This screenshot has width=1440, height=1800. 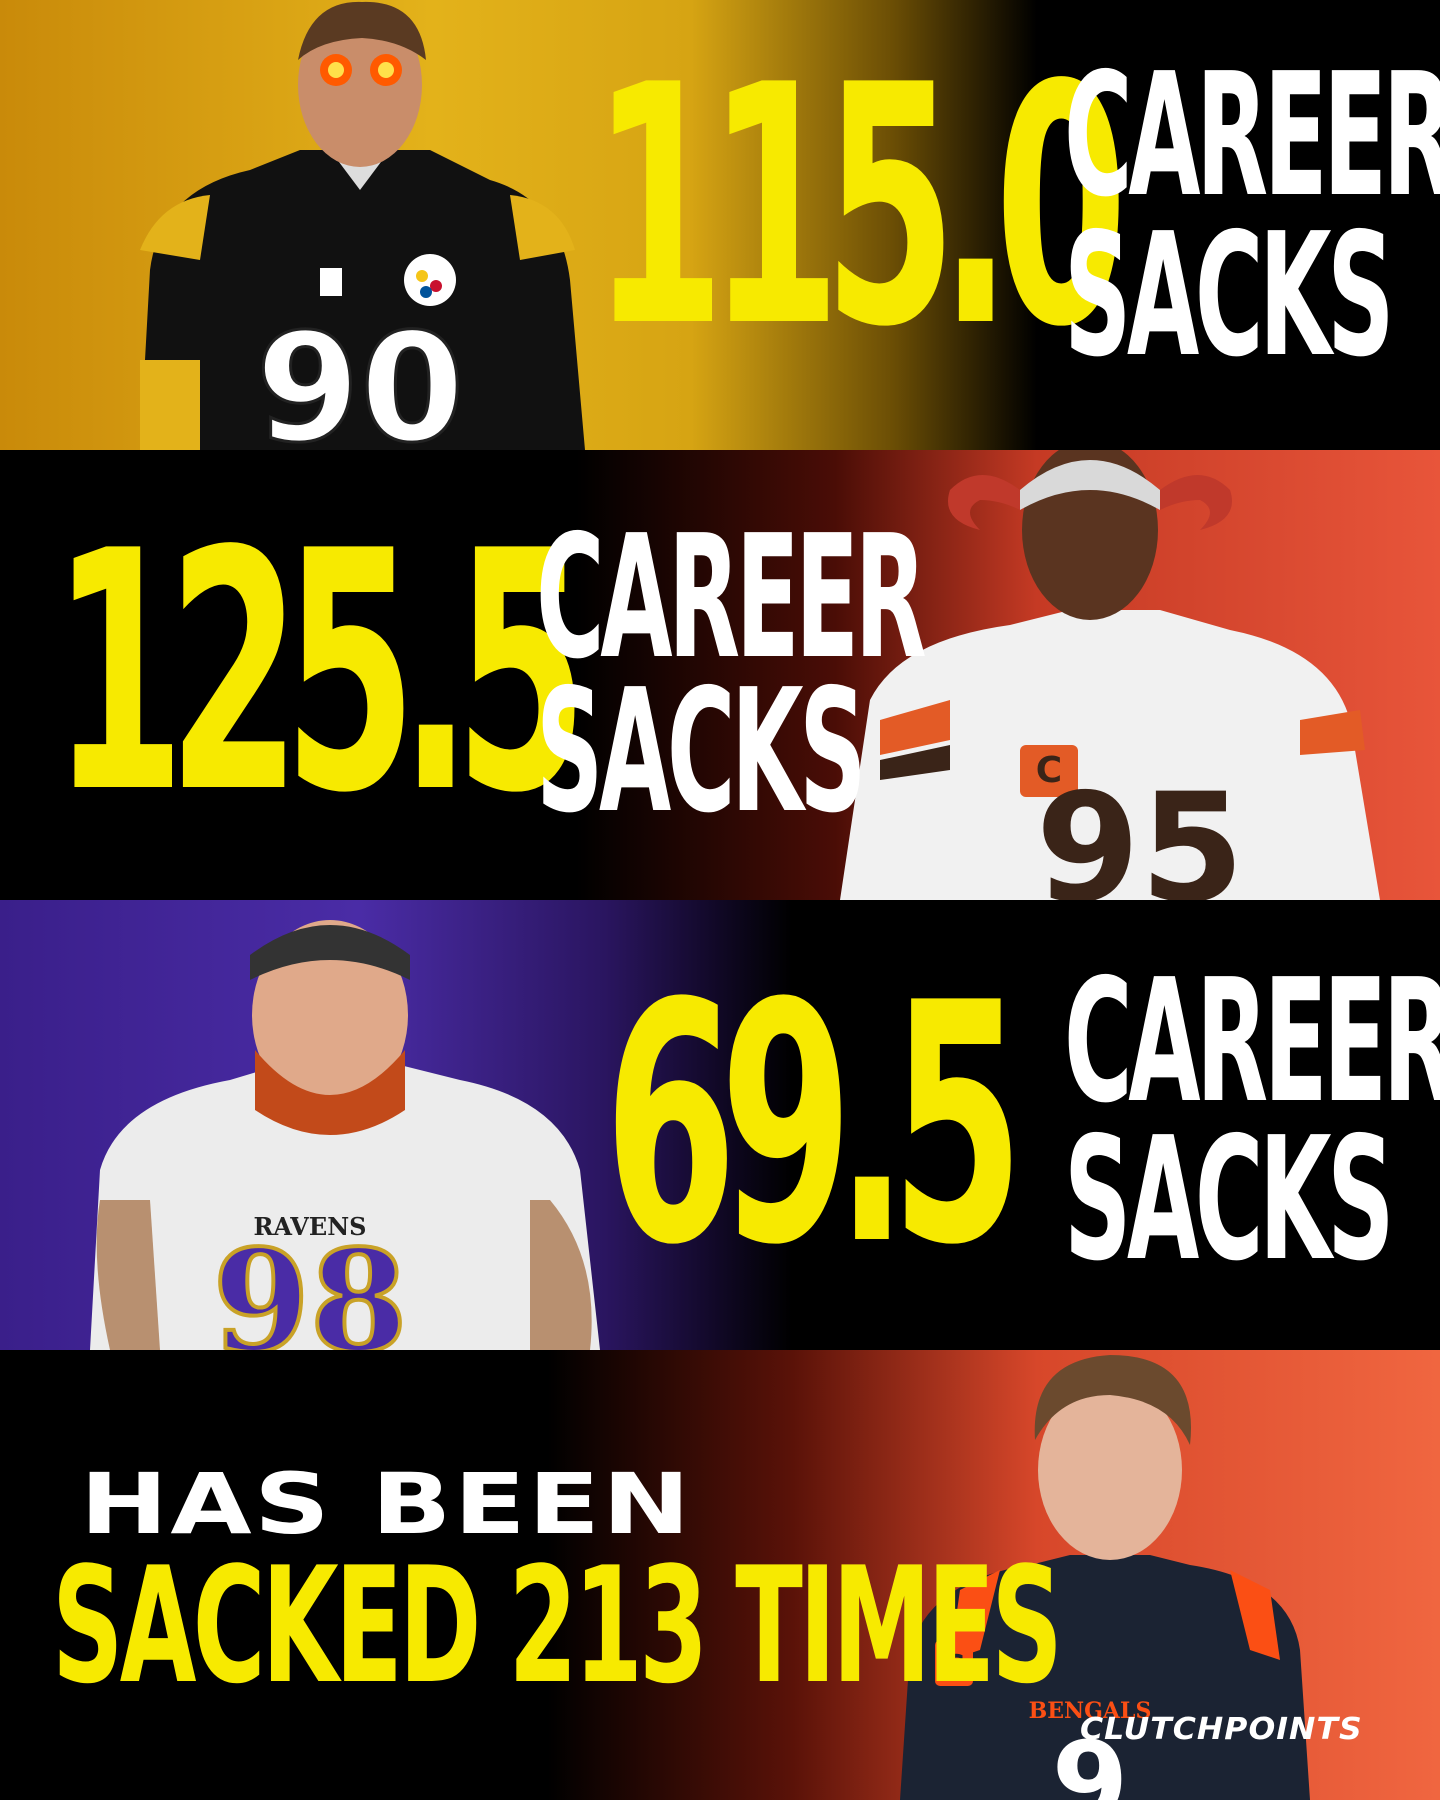 I want to click on brand-logo: CLUTCHPOINTS, so click(x=1221, y=1729).